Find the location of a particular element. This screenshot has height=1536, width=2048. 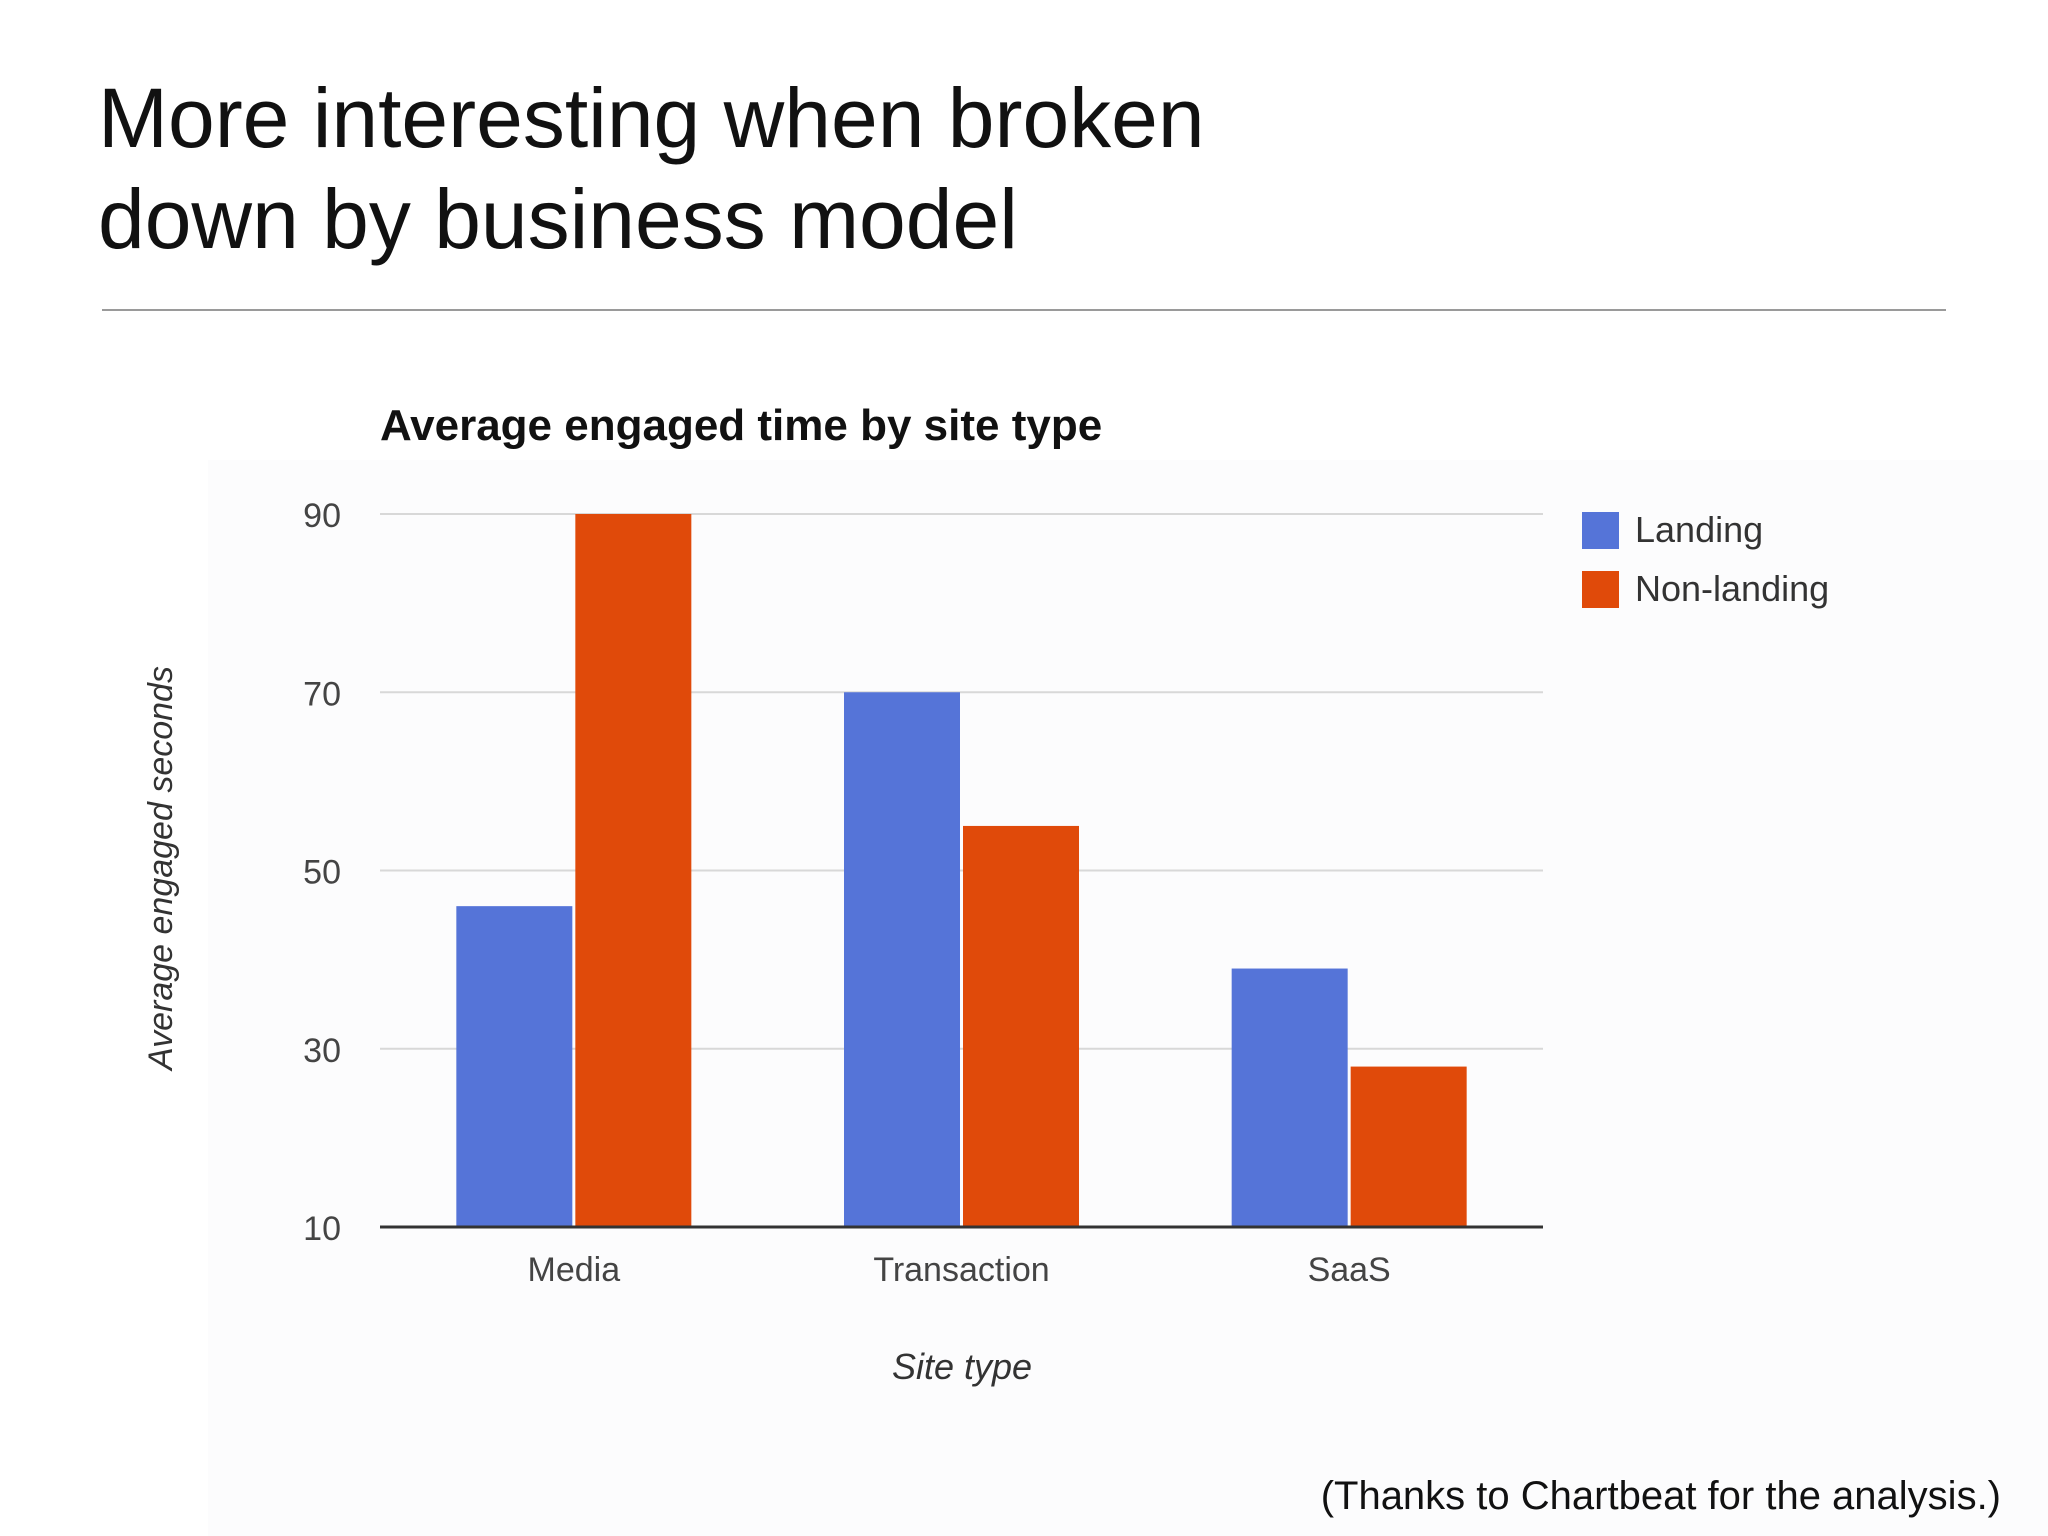

y-tick-label: 30 is located at coordinates (322, 1051).